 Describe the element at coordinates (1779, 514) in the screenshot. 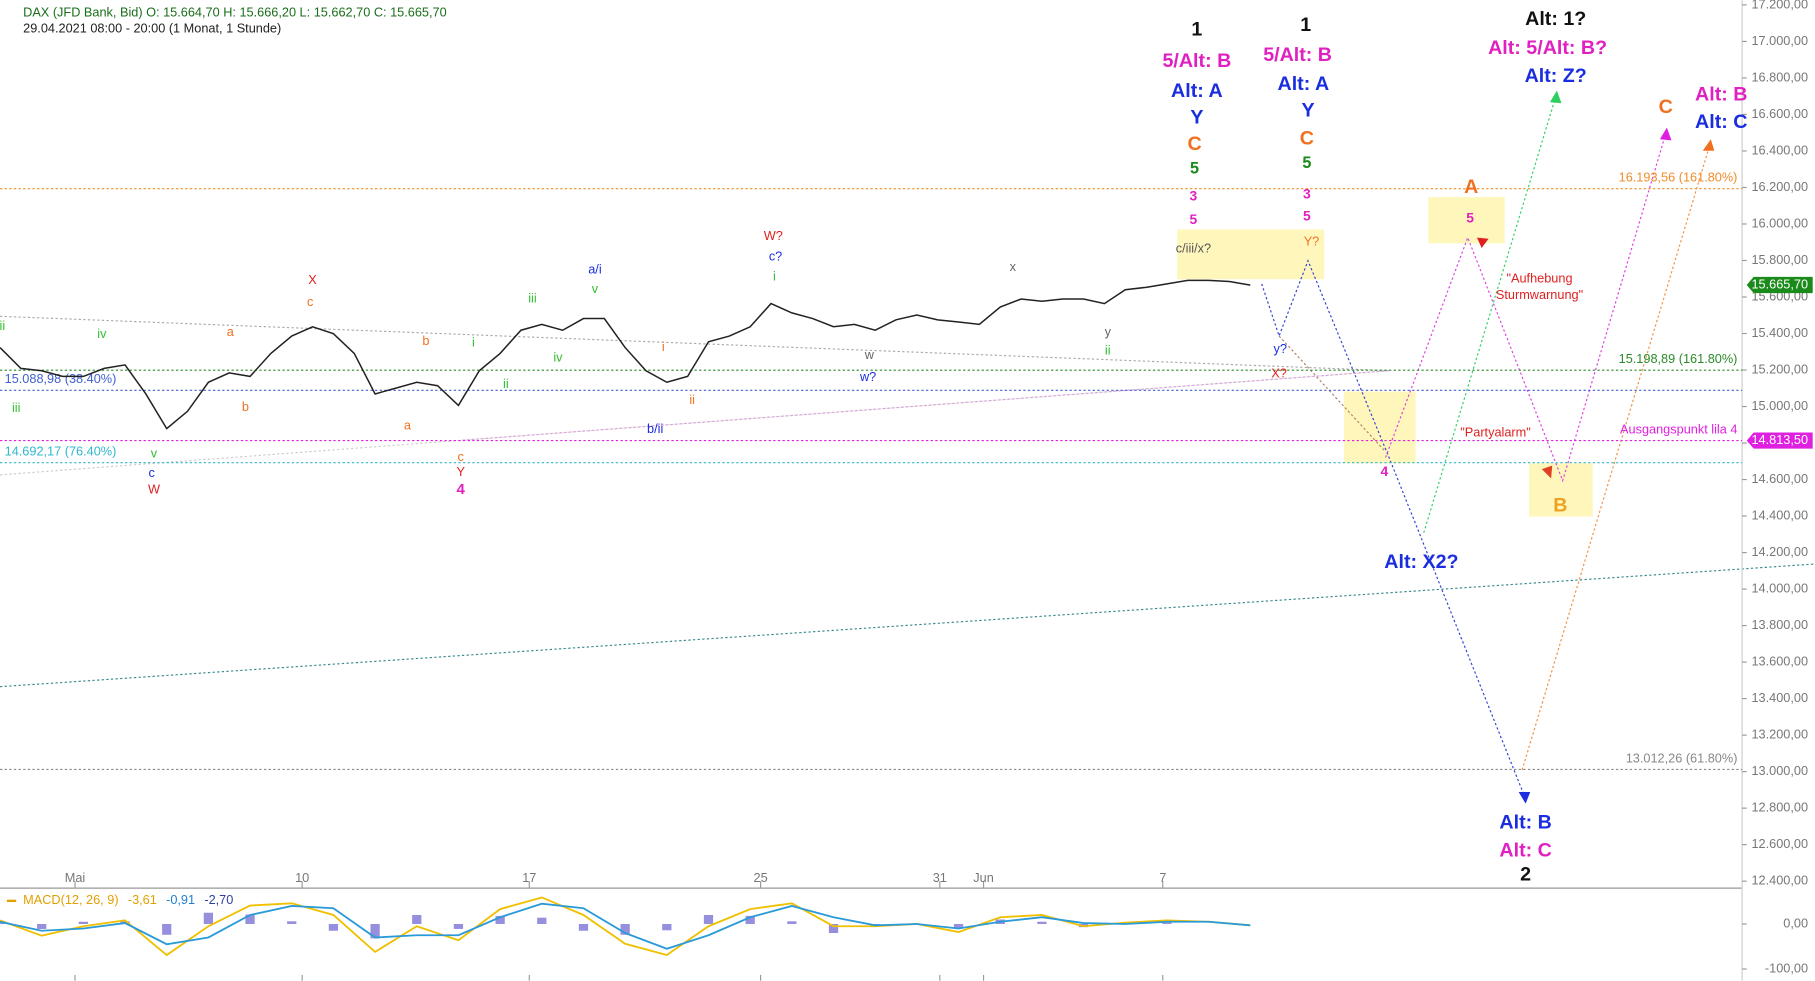

I see `y-tick-label: 14.400,00` at that location.